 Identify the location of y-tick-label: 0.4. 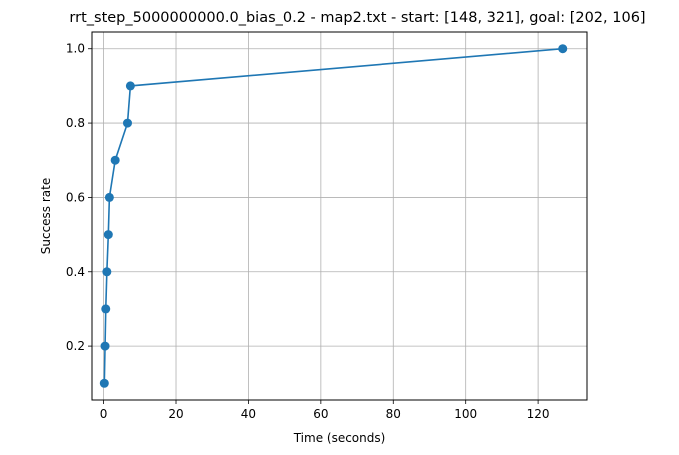
(75, 272).